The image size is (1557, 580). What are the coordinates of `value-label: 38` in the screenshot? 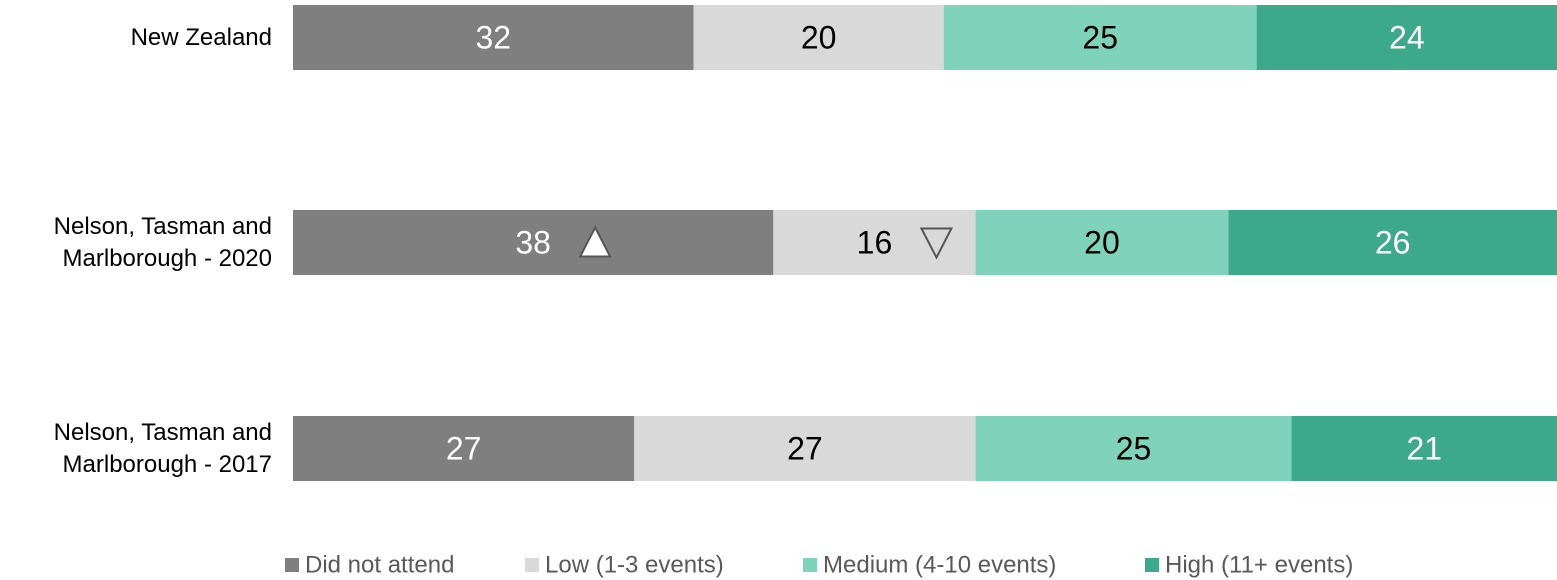 It's located at (533, 243).